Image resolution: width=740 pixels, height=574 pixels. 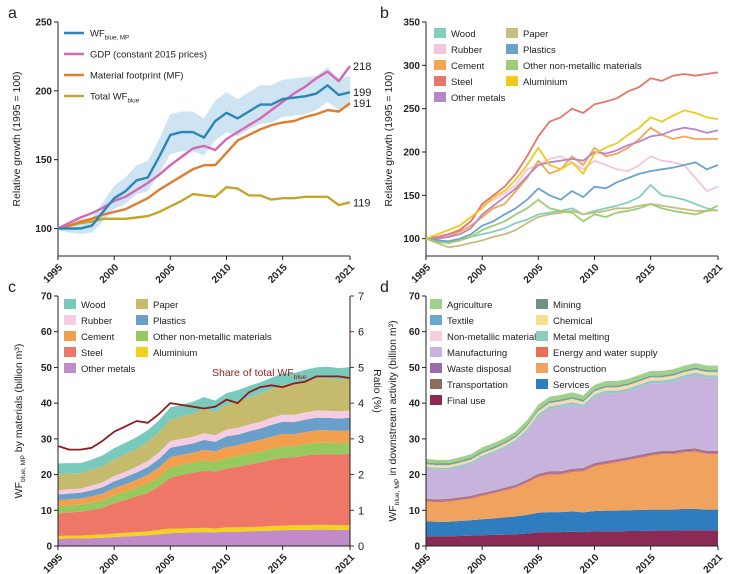 I want to click on c-y2label: Ratio (%), so click(x=377, y=391).